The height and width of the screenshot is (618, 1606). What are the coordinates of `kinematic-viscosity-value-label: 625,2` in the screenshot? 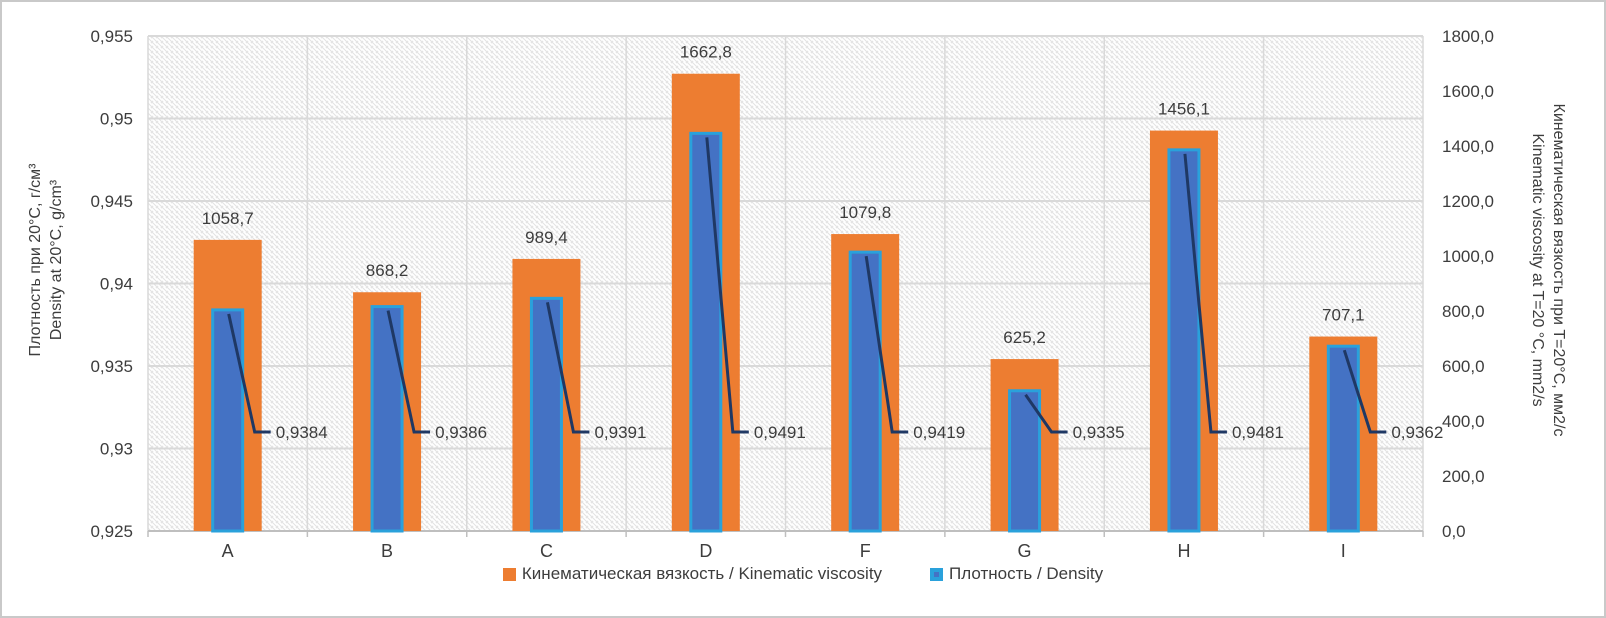 It's located at (1024, 337).